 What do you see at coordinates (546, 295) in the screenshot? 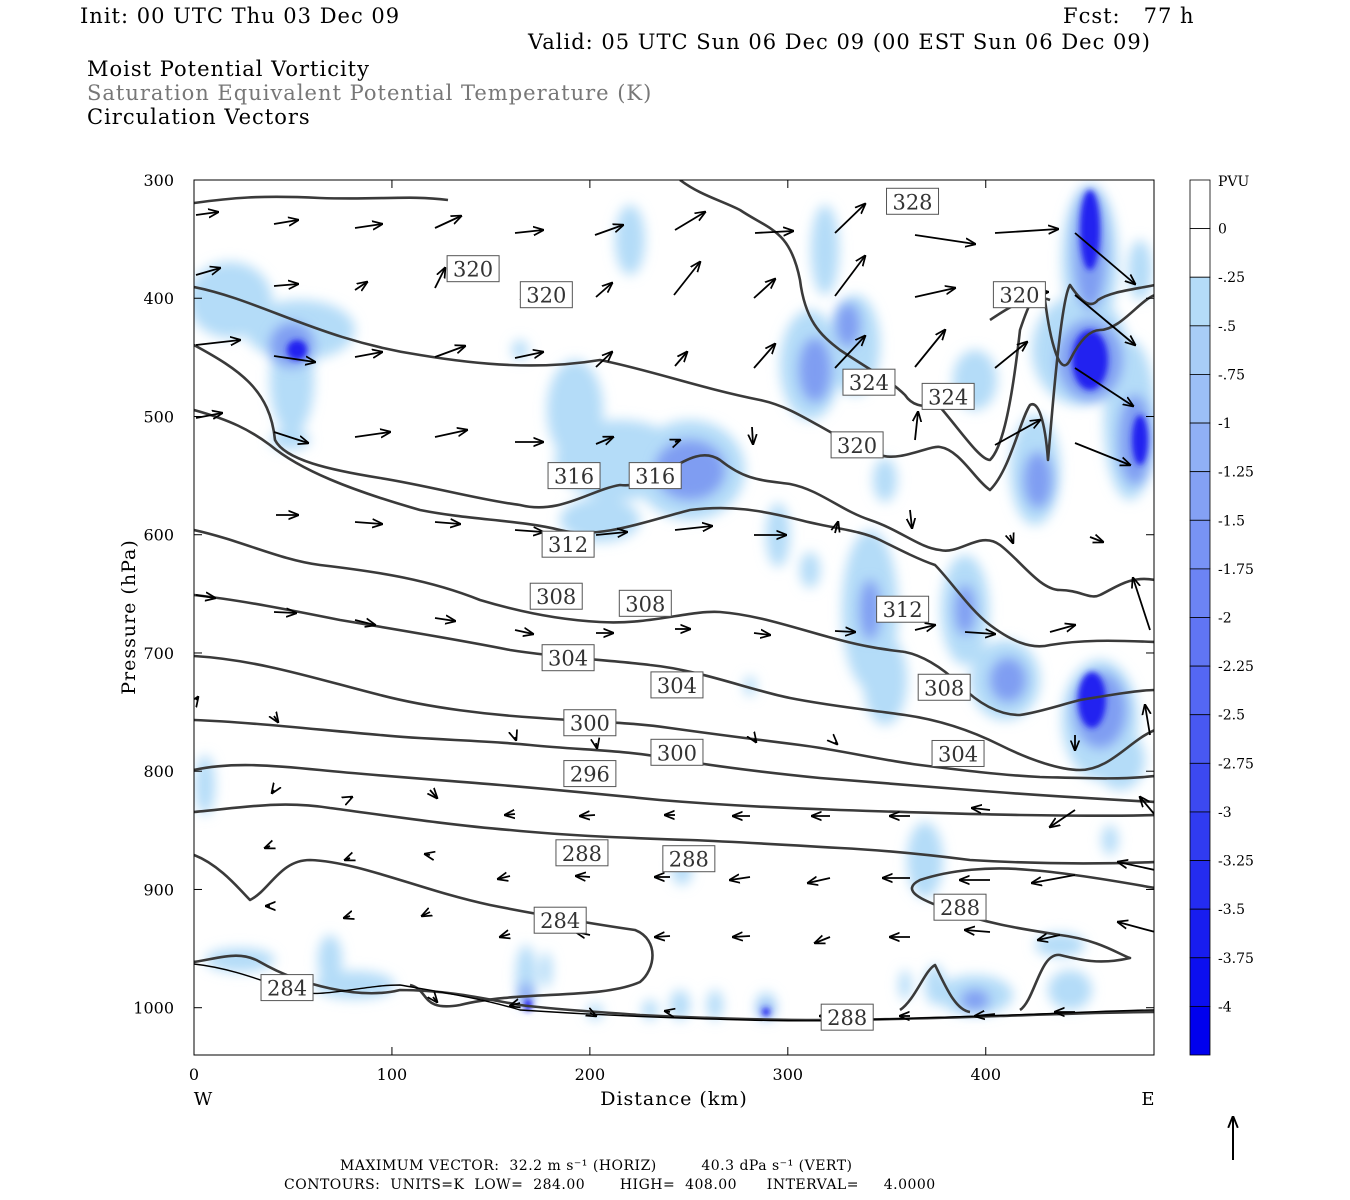
I see `contour-label: 320` at bounding box center [546, 295].